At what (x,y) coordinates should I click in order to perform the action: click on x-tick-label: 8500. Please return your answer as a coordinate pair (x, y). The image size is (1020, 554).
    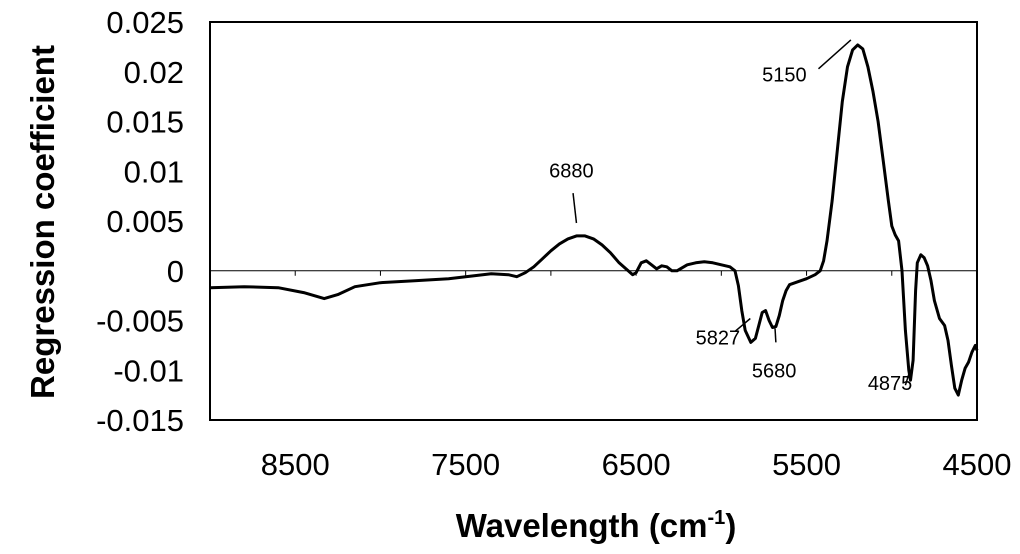
    Looking at the image, I should click on (295, 464).